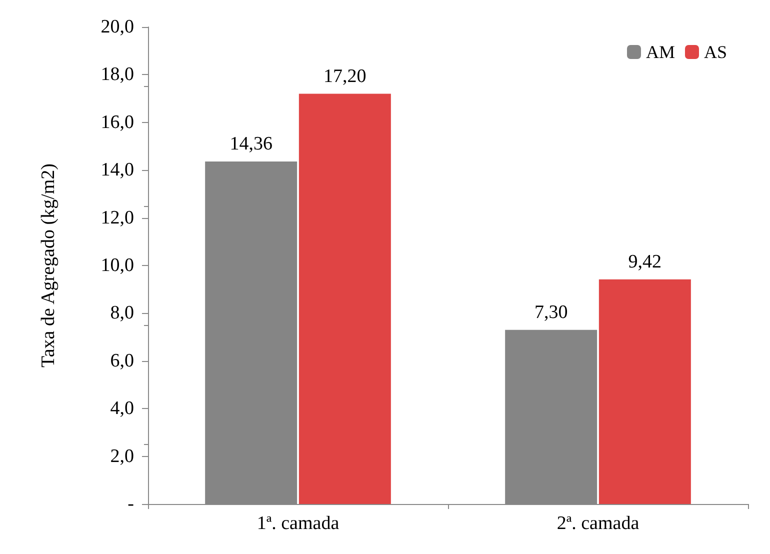  What do you see at coordinates (122, 456) in the screenshot?
I see `y-tick-label: 2,0` at bounding box center [122, 456].